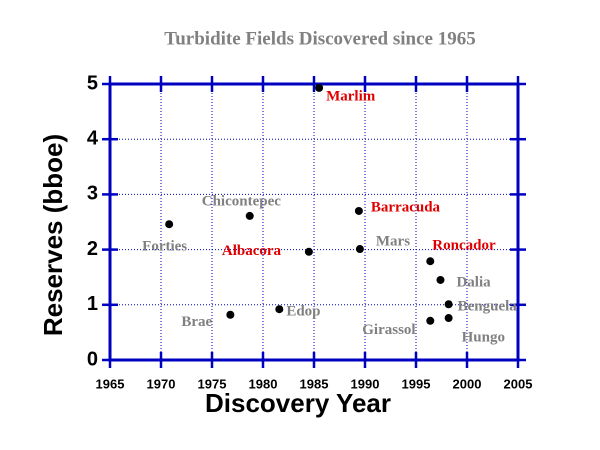 The image size is (600, 450). What do you see at coordinates (164, 247) in the screenshot?
I see `point-label: Forties` at bounding box center [164, 247].